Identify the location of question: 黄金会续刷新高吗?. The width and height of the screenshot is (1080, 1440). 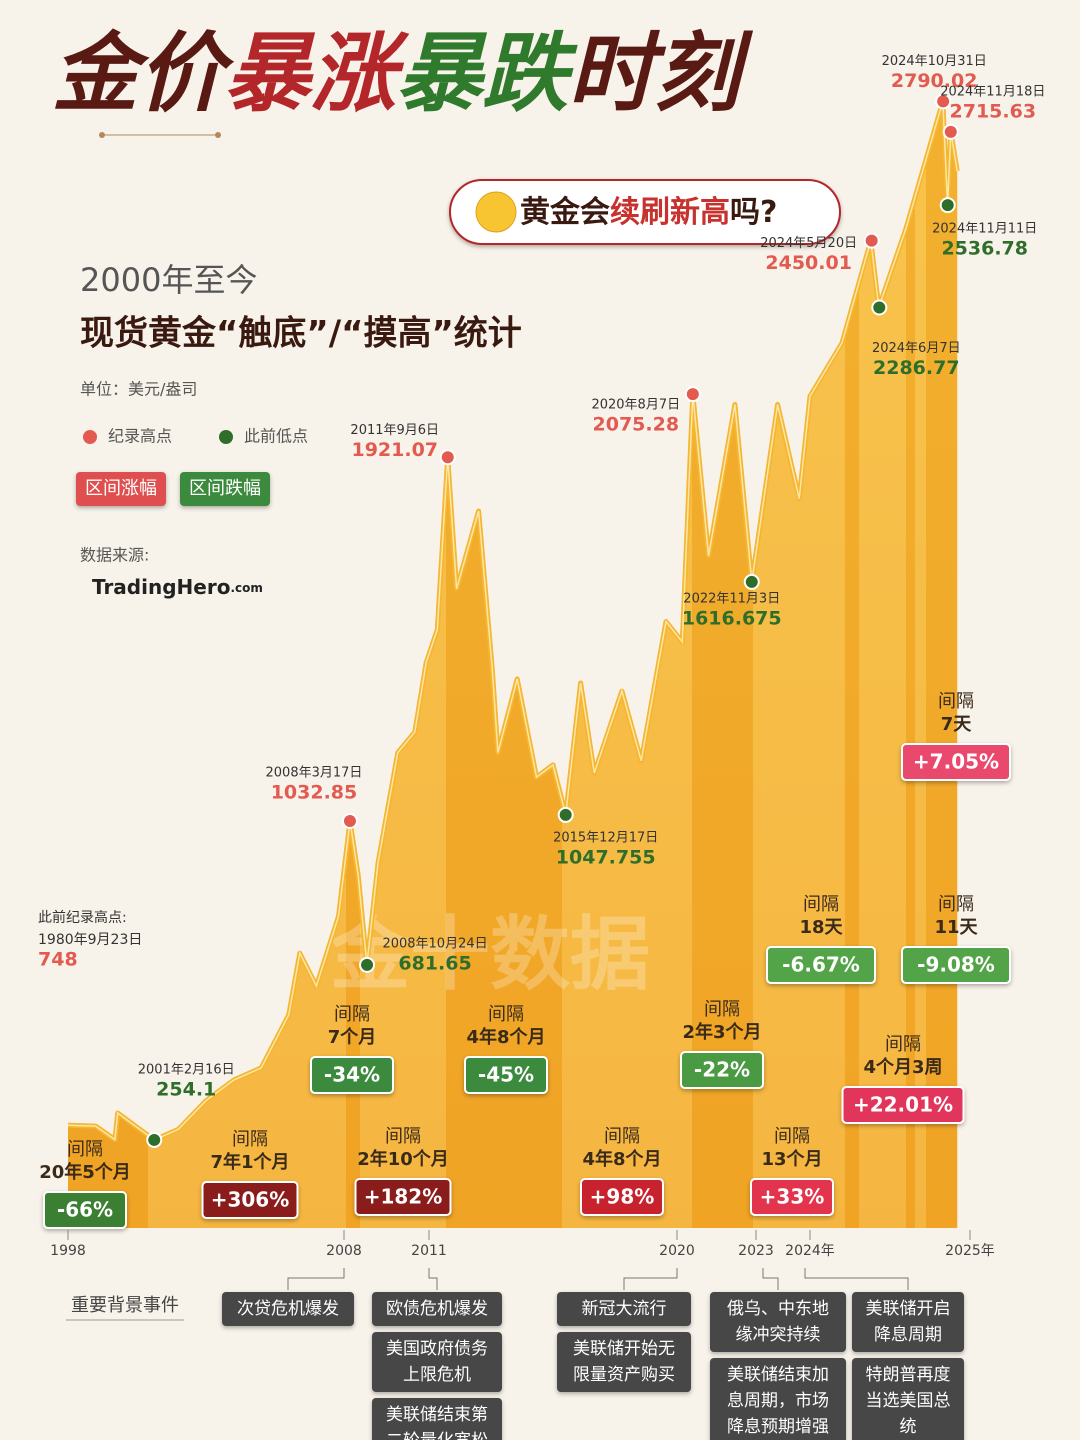
(648, 212).